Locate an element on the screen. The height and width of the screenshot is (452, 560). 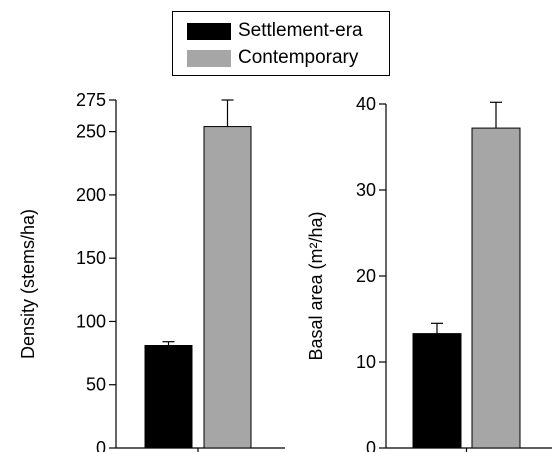
basal-area-y-tick-label: 10 is located at coordinates (366, 362).